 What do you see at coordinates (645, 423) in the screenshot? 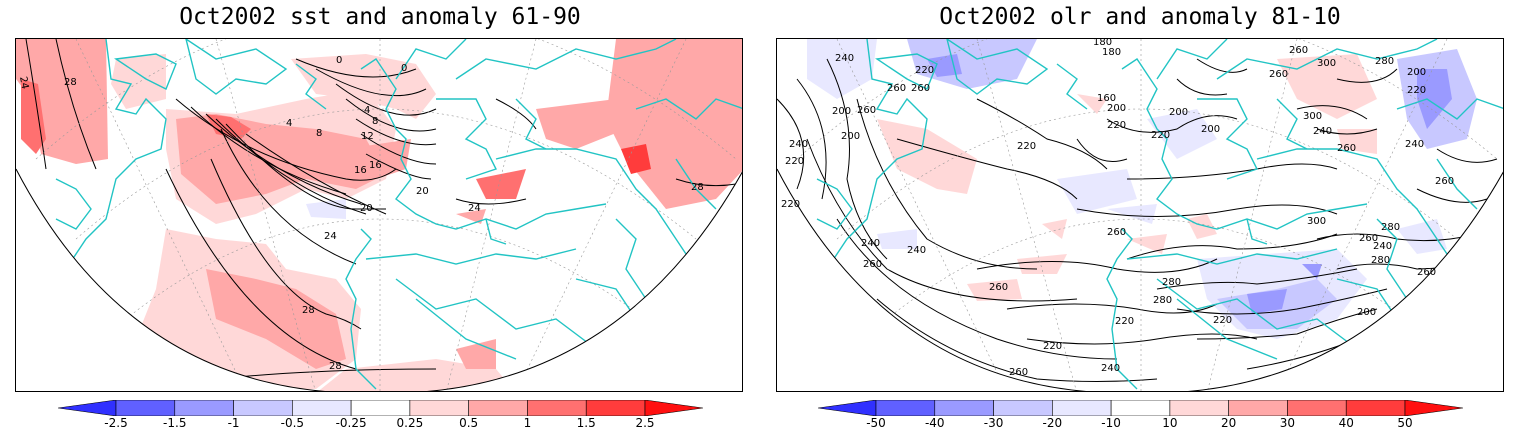
I see `colorbar-tick-label: 2.5` at bounding box center [645, 423].